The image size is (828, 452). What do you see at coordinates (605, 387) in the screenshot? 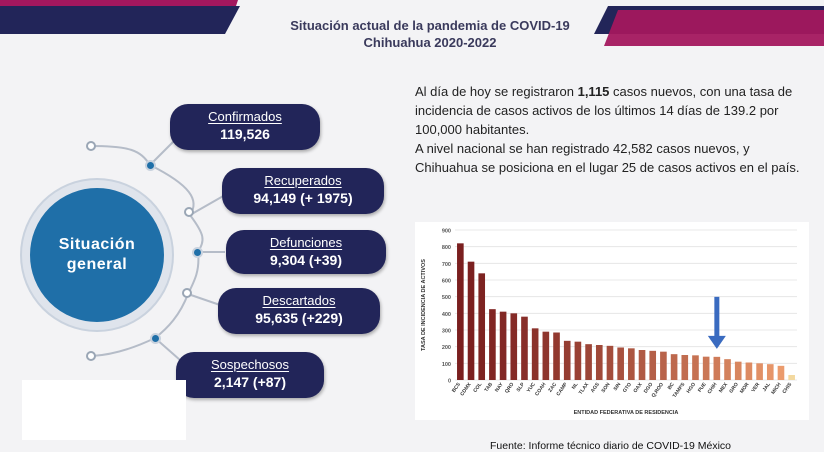
I see `x-tick-label: SON` at bounding box center [605, 387].